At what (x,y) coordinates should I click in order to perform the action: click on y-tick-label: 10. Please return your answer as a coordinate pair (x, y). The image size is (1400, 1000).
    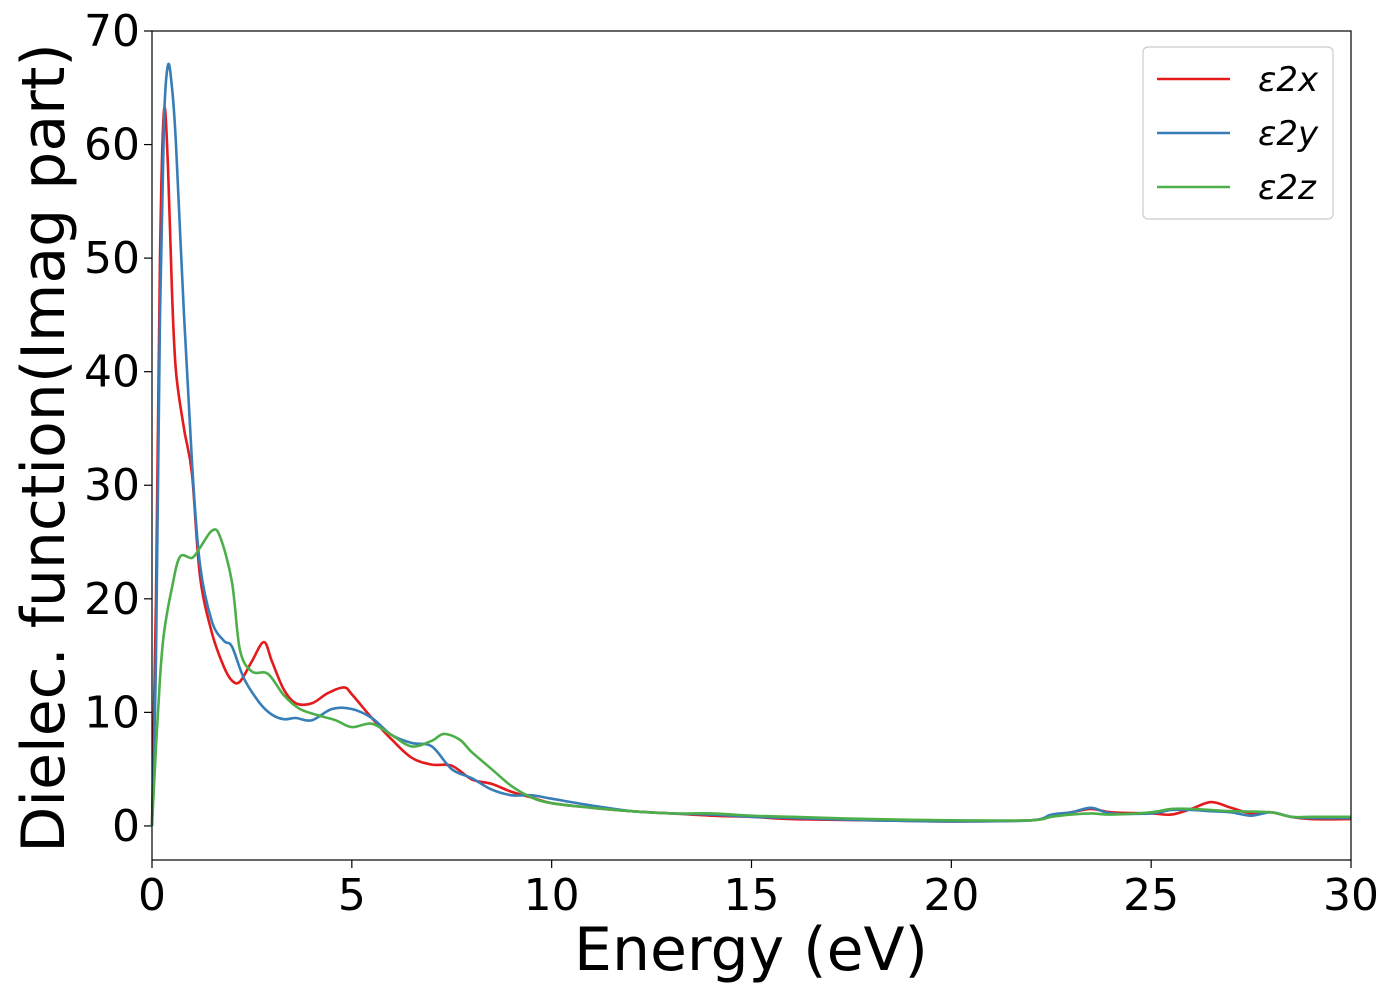
    Looking at the image, I should click on (112, 712).